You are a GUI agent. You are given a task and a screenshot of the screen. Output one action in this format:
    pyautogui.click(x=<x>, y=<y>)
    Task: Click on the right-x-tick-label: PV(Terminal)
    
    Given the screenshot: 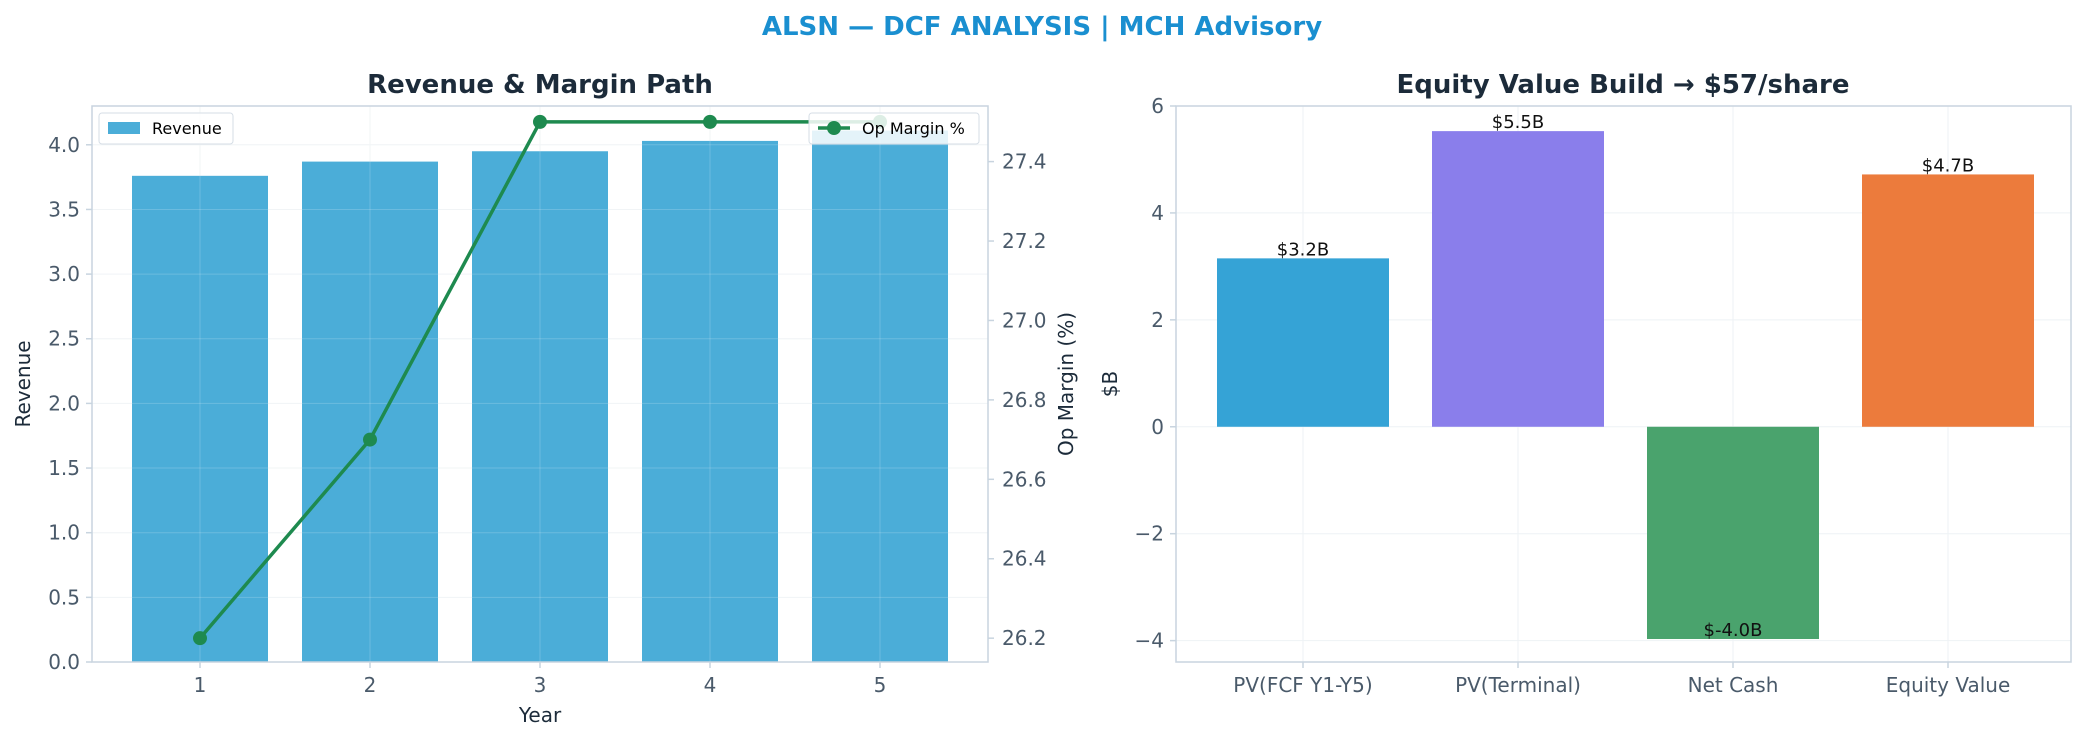 What is the action you would take?
    pyautogui.click(x=1518, y=685)
    